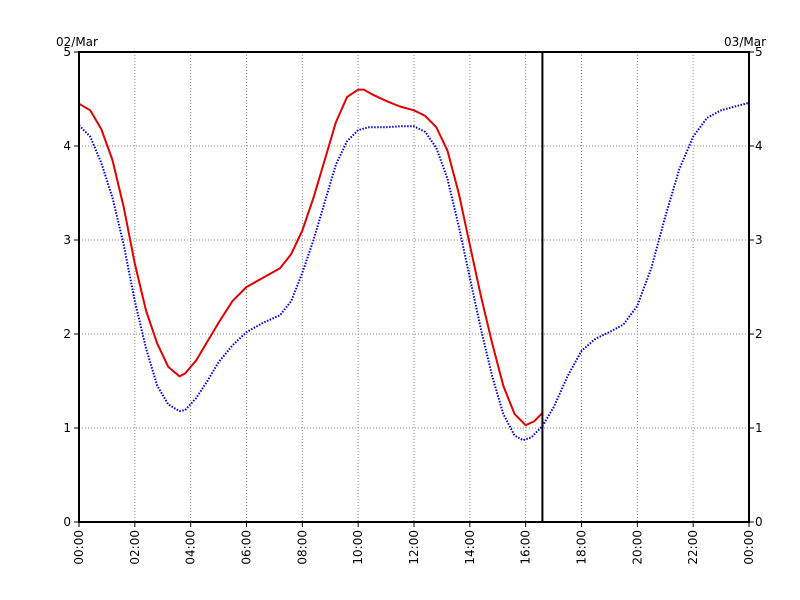 This screenshot has height=600, width=800. Describe the element at coordinates (67, 240) in the screenshot. I see `y-tick-label-left: 3` at that location.